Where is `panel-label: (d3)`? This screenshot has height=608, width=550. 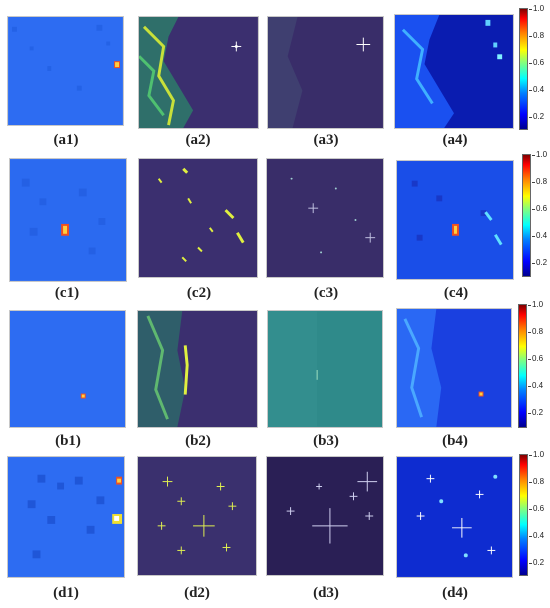 panel-label: (d3) is located at coordinates (326, 593).